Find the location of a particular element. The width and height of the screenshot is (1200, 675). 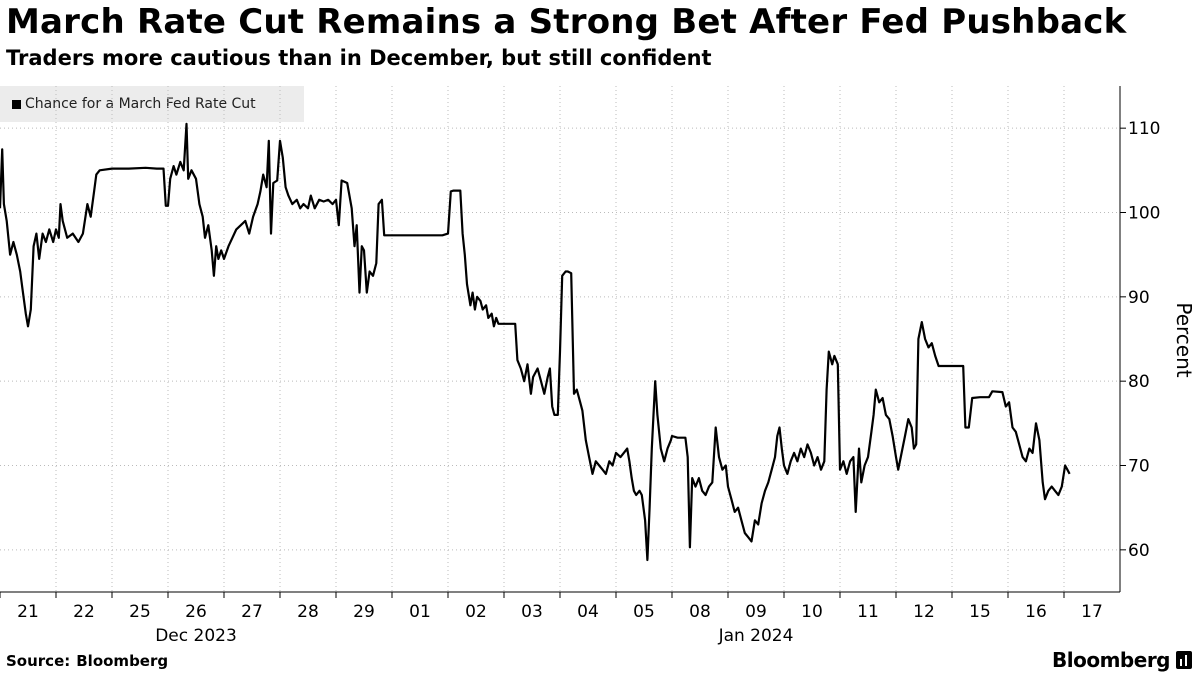

y-tick-label: 80 is located at coordinates (1139, 382).